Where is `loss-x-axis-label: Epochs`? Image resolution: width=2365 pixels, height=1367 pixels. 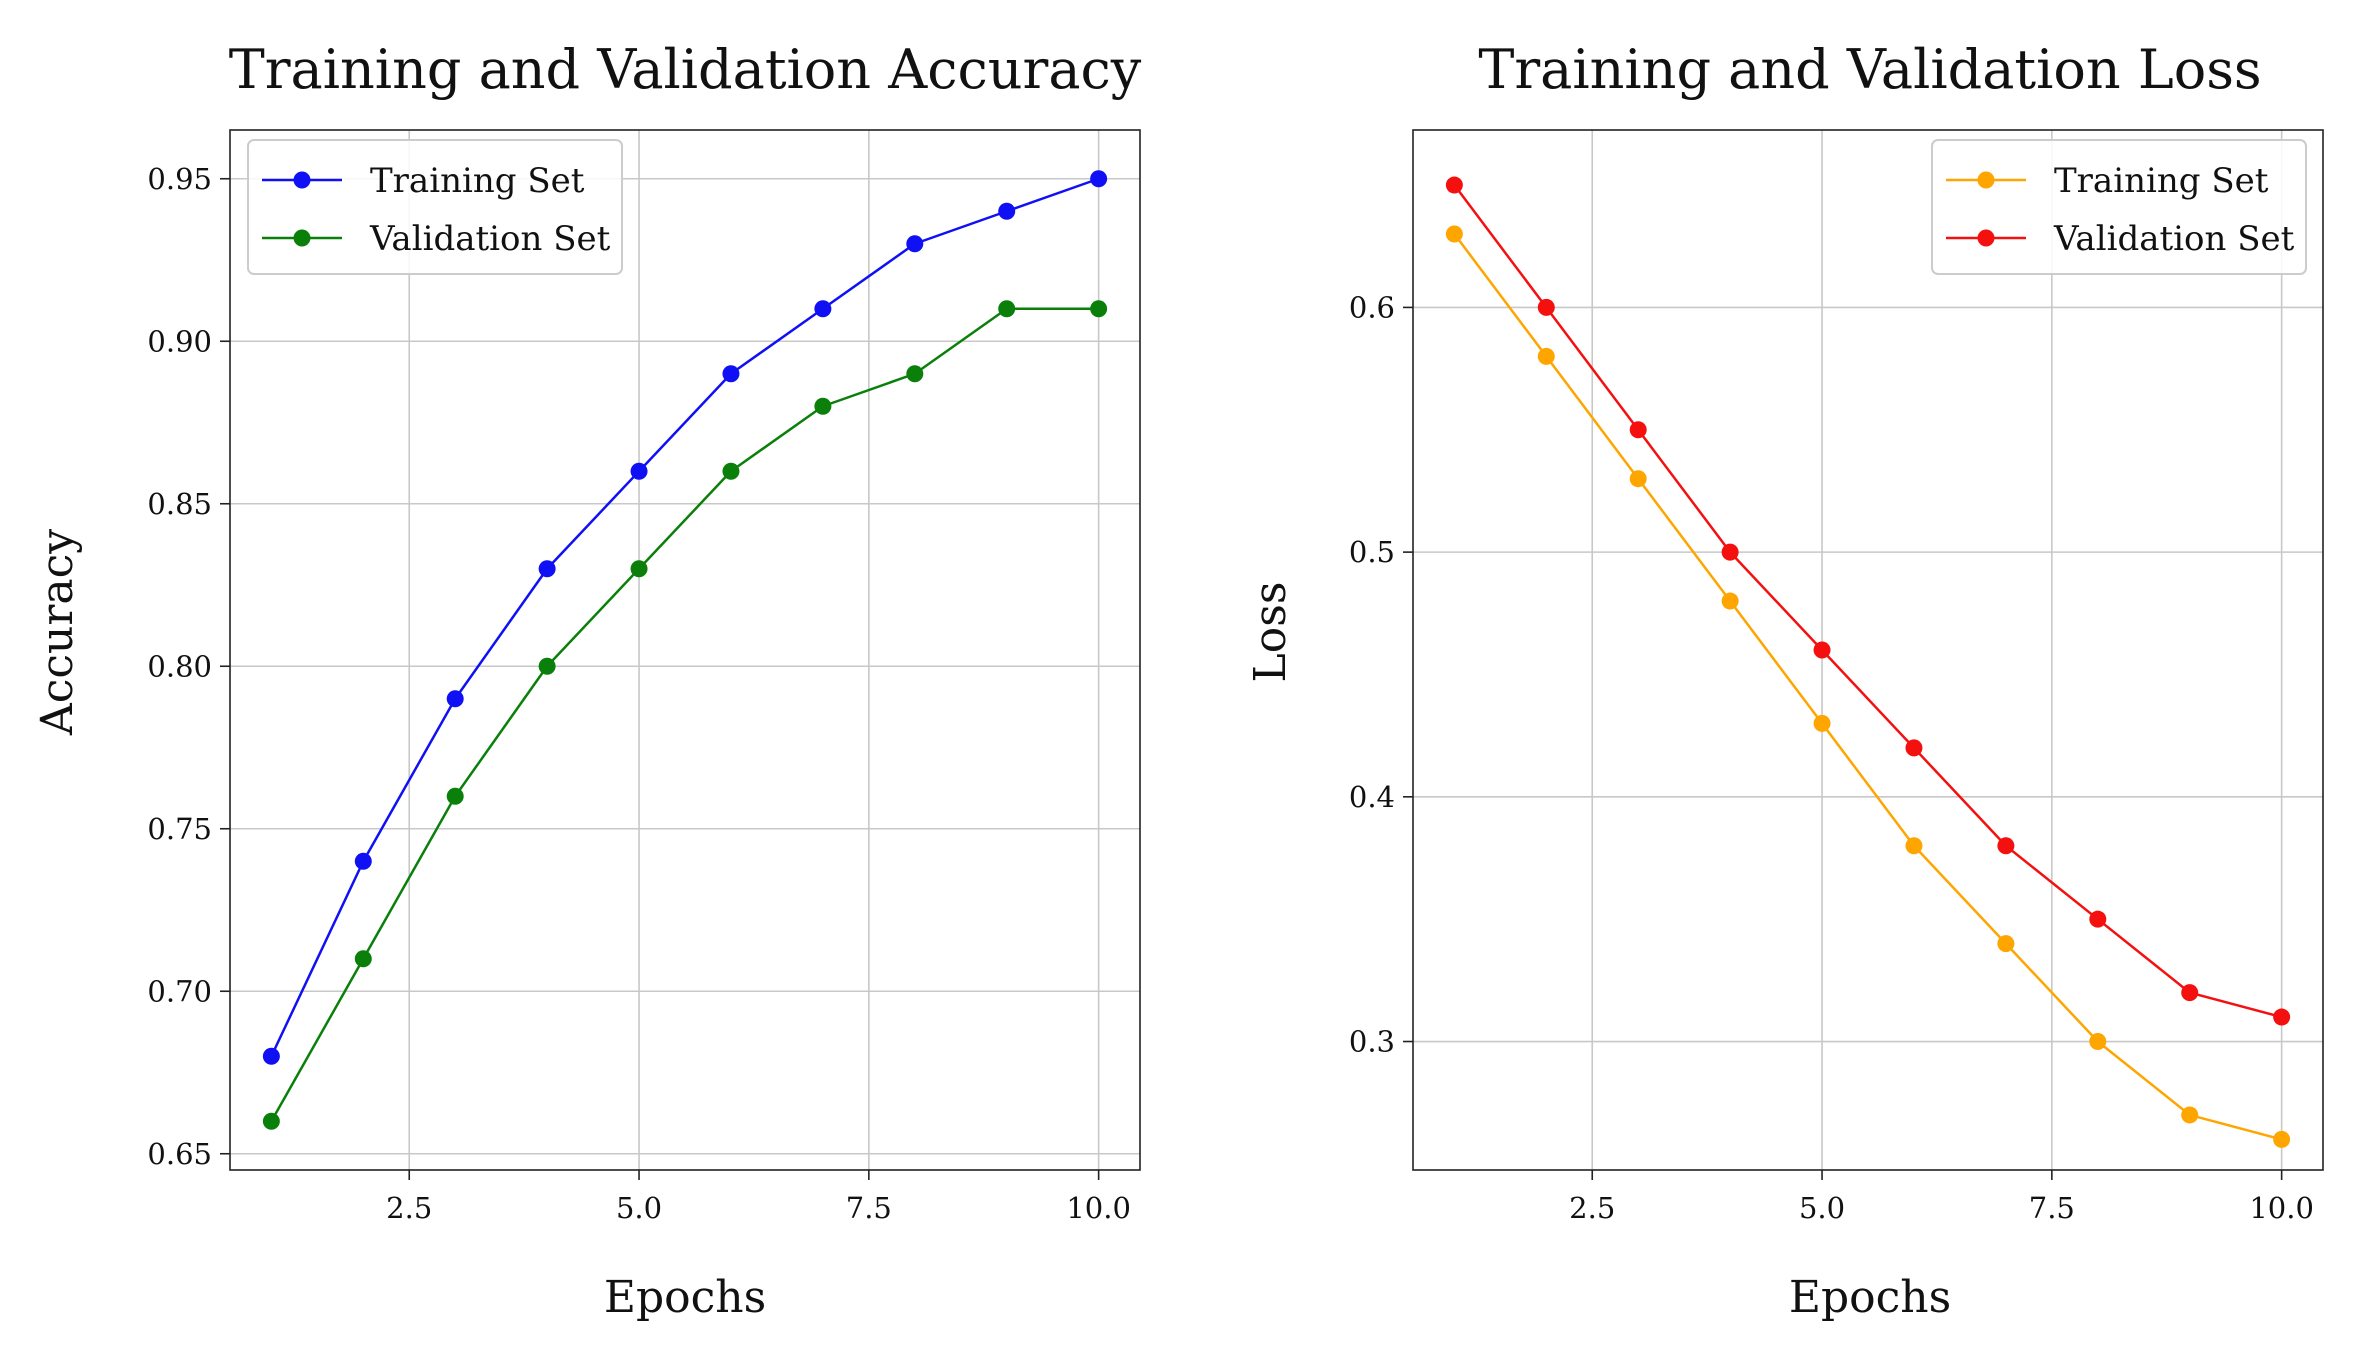
loss-x-axis-label: Epochs is located at coordinates (1870, 1297).